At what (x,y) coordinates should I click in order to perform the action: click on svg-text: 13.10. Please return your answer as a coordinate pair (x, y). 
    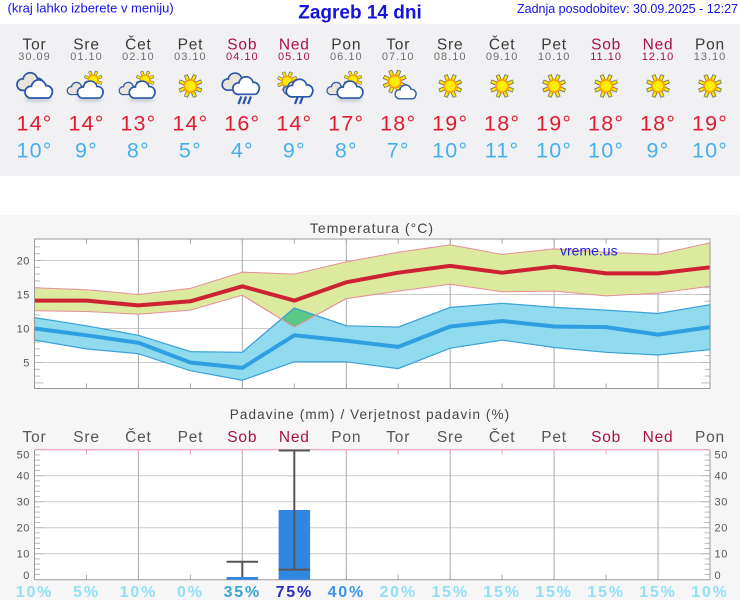
    Looking at the image, I should click on (710, 57).